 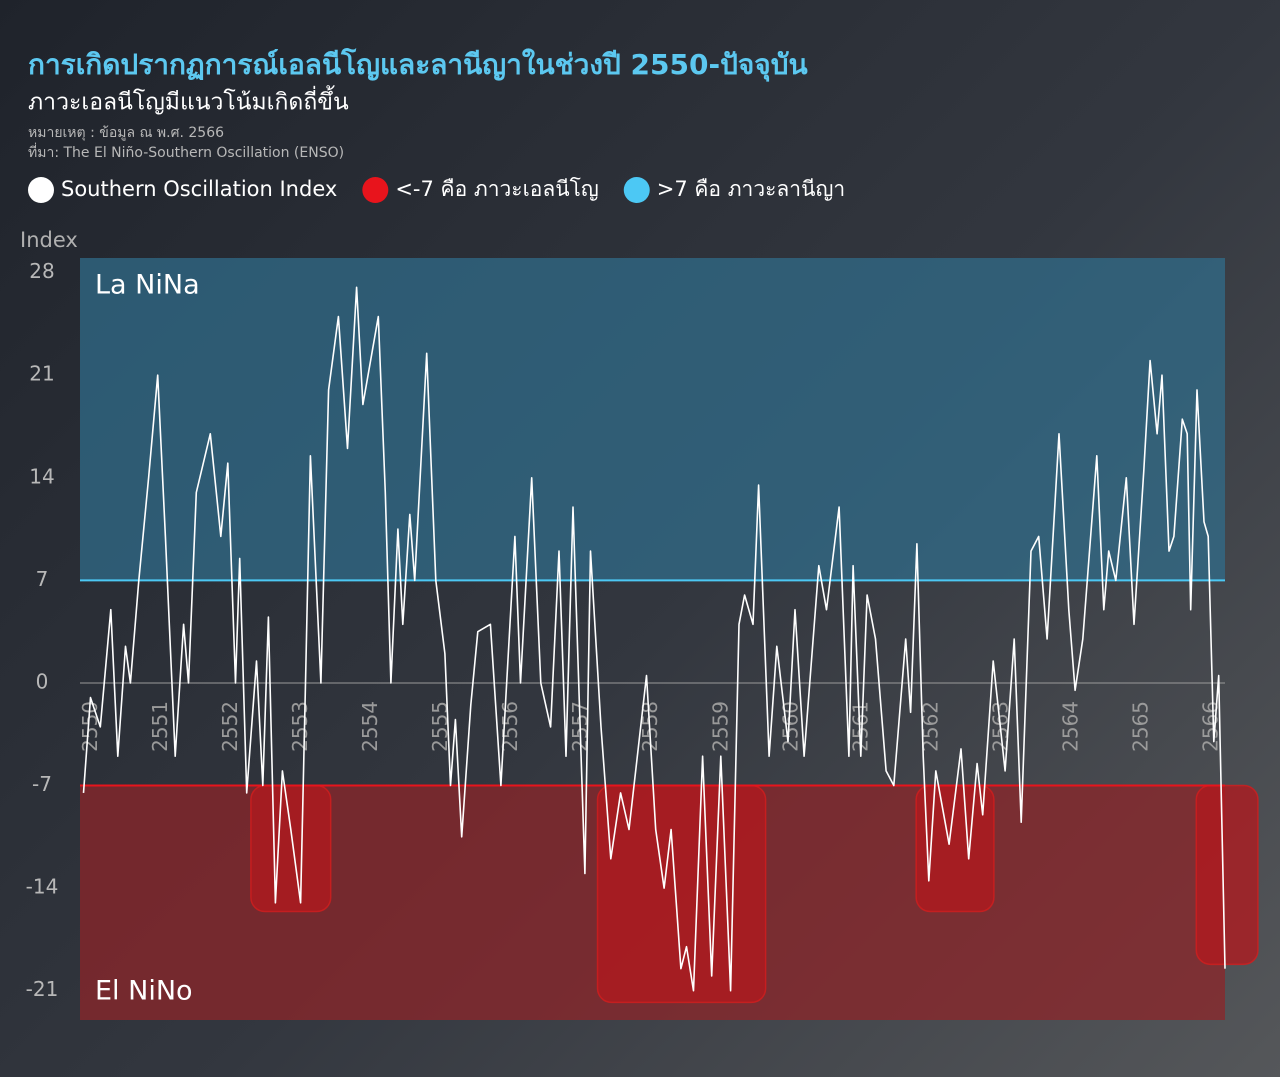 What do you see at coordinates (41, 374) in the screenshot?
I see `y-tick-label: 21` at bounding box center [41, 374].